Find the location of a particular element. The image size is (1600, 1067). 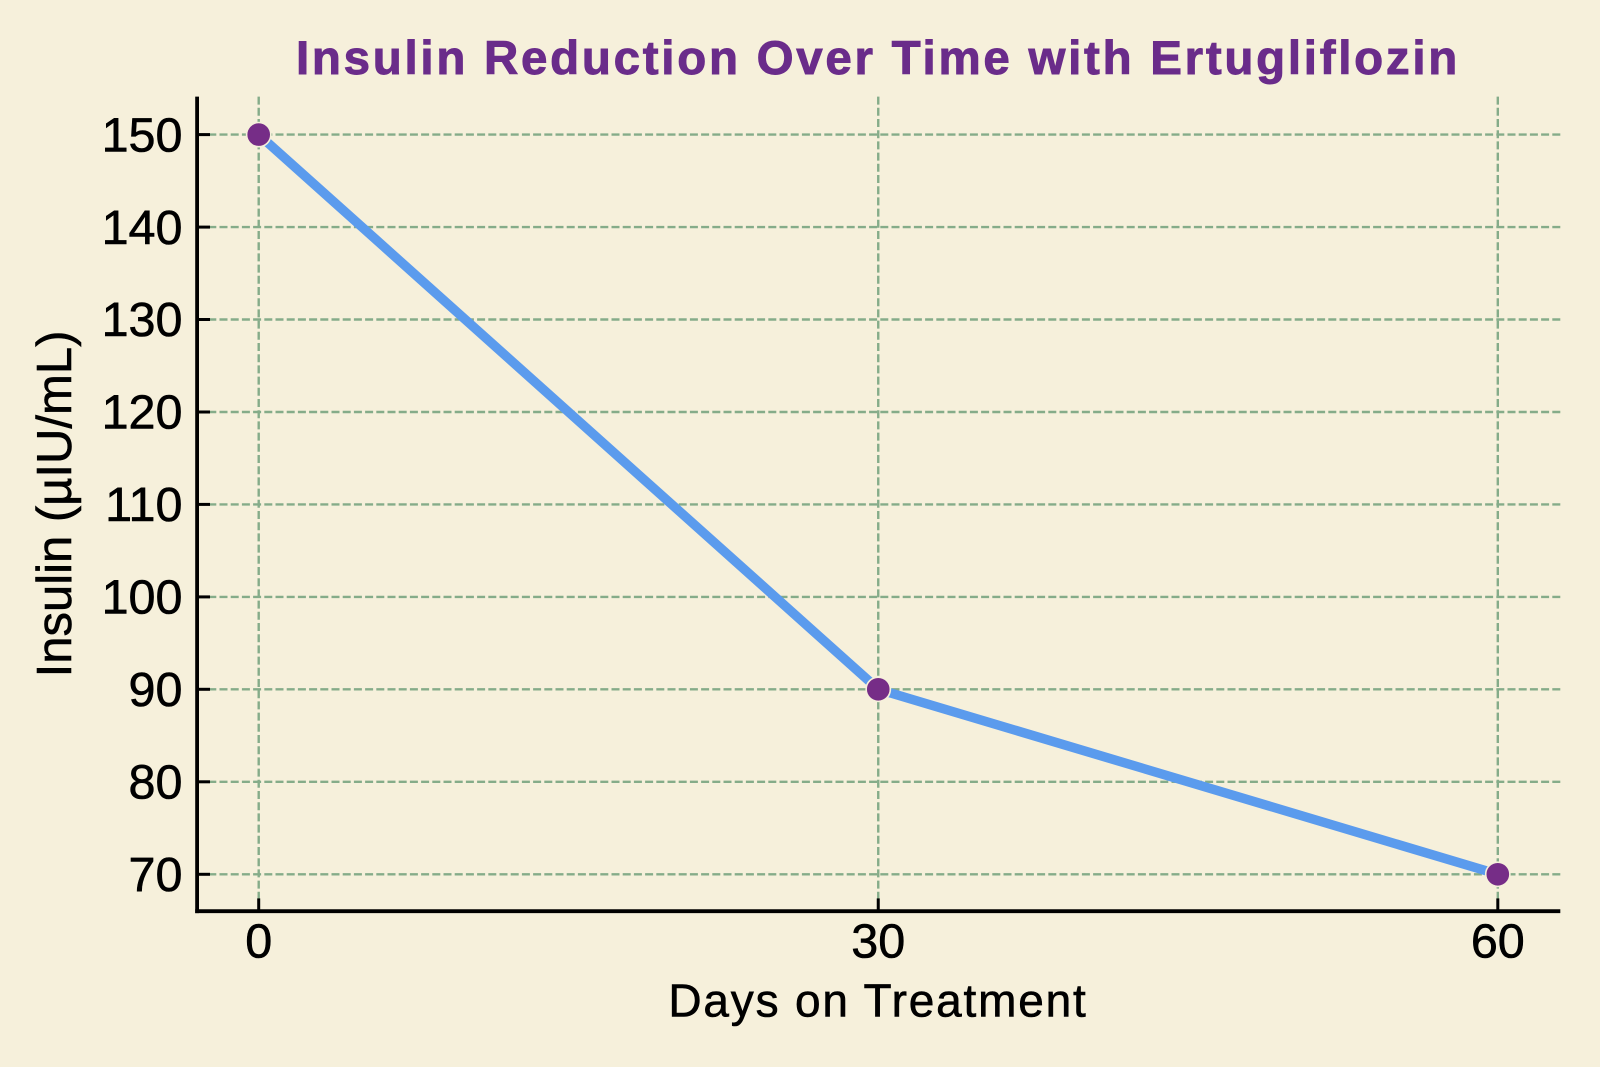

svg-text: 90 is located at coordinates (156, 690).